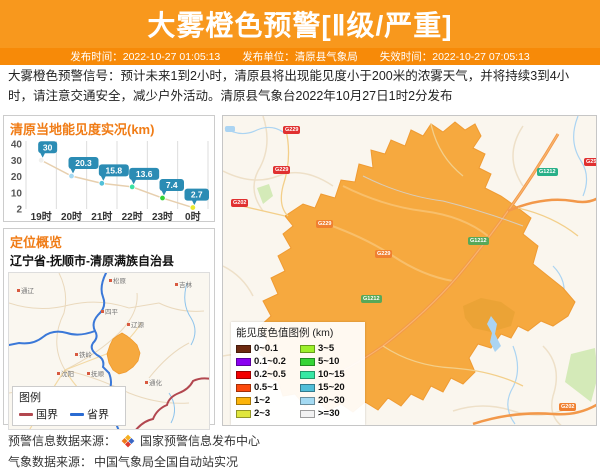 This screenshot has width=600, height=471. Describe the element at coordinates (92, 261) in the screenshot. I see `region-path: 辽宁省-抚顺市-清原满族自治县` at that location.